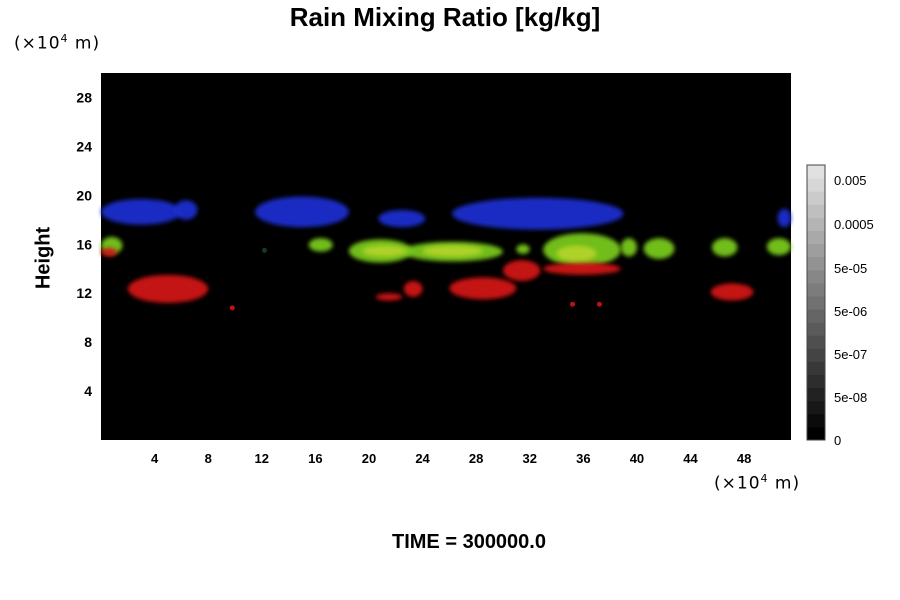  I want to click on colorbar: 0.005 0.0005 5e-05 5e-06 5e-07 5e-08 0, so click(840, 306).